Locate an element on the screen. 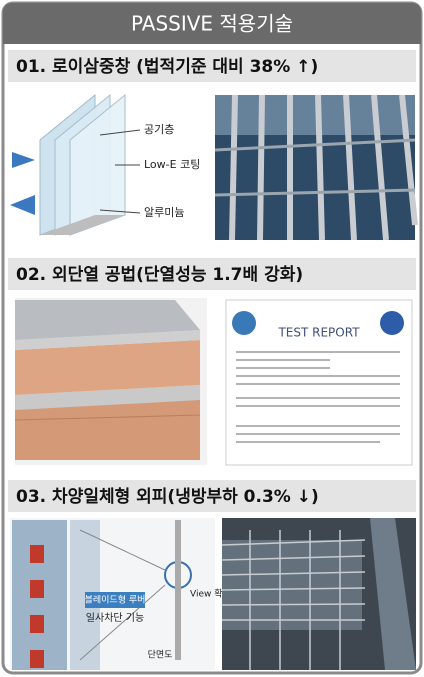  label: 블레이드형 루버 is located at coordinates (115, 600).